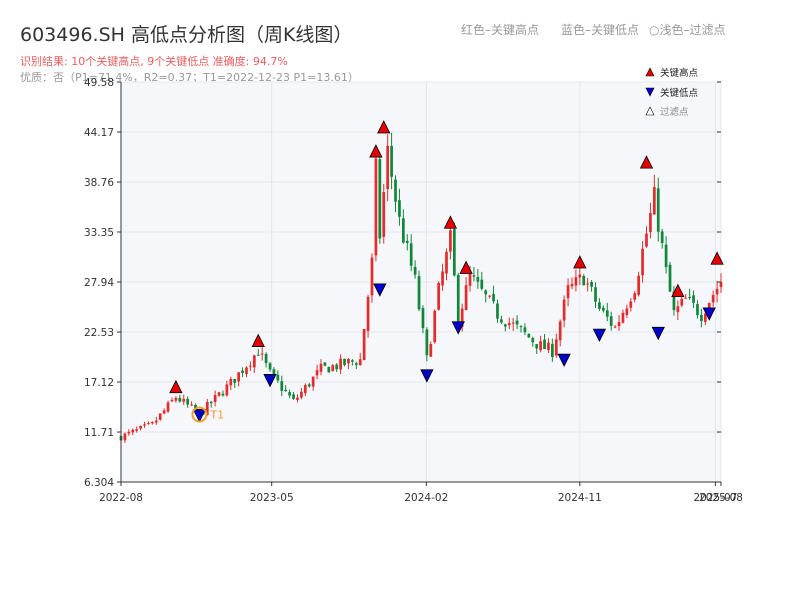 The width and height of the screenshot is (800, 600). What do you see at coordinates (687, 29) in the screenshot?
I see `header-legend-filtered: ○浅色–过滤点` at bounding box center [687, 29].